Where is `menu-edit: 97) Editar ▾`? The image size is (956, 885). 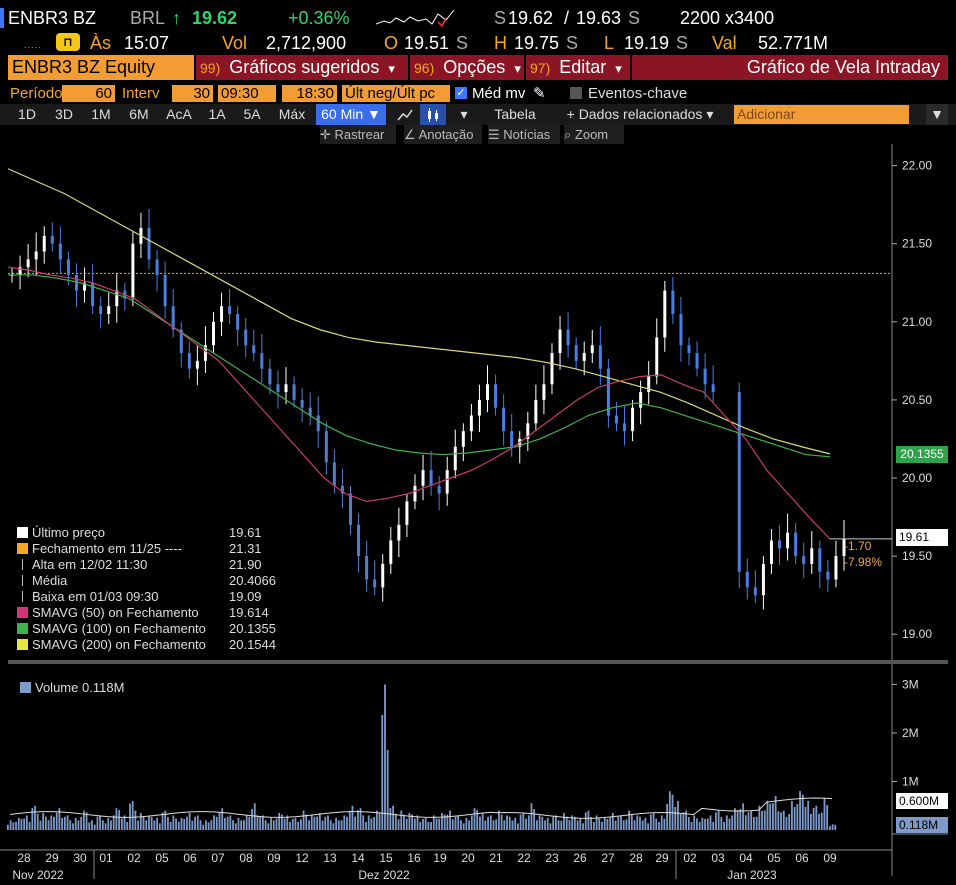
menu-edit: 97) Editar ▾ is located at coordinates (578, 67).